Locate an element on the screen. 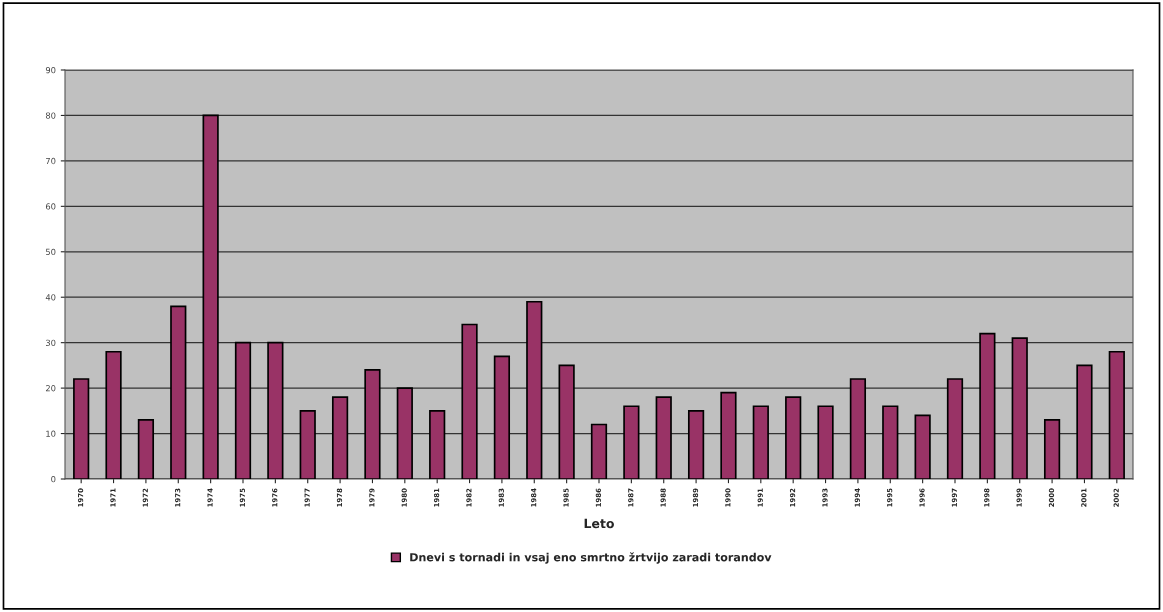 Image resolution: width=1163 pixels, height=612 pixels. y-tick-label: 60 is located at coordinates (50, 206).